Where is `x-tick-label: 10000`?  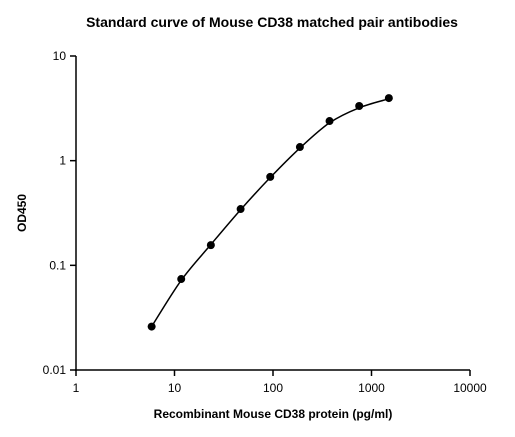 x-tick-label: 10000 is located at coordinates (470, 388).